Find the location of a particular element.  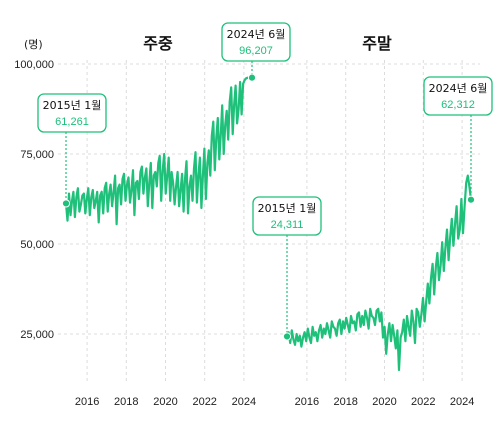

y-tick-label: 25,000 is located at coordinates (37, 335).